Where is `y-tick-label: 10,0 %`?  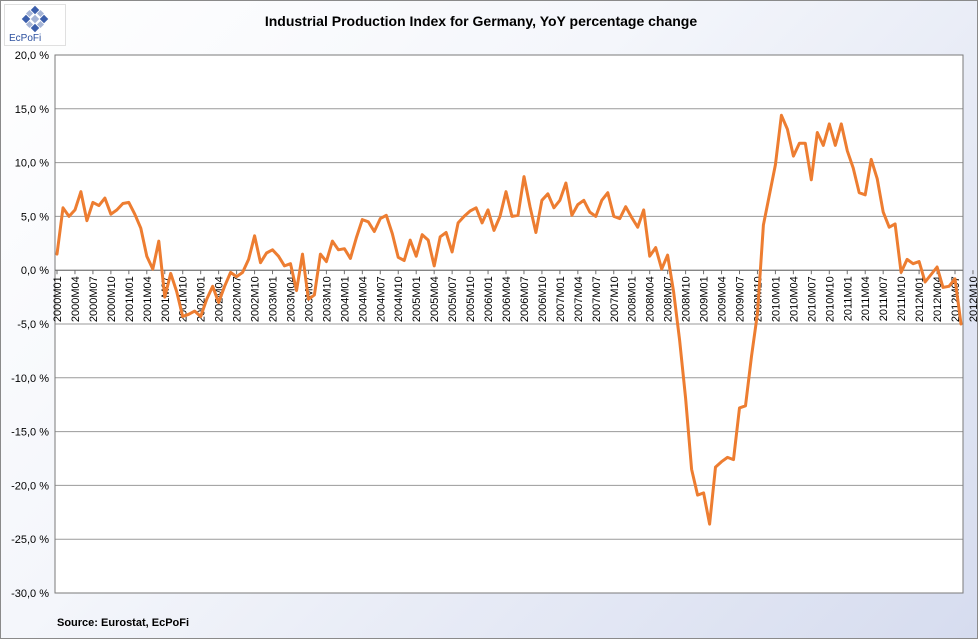
y-tick-label: 10,0 % is located at coordinates (32, 164).